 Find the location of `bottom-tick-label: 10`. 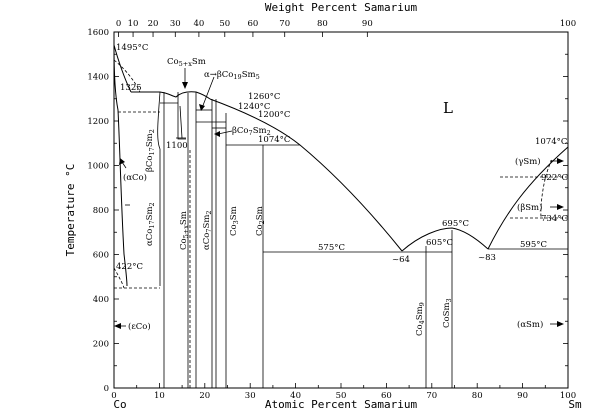

bottom-tick-label: 10 is located at coordinates (159, 396).